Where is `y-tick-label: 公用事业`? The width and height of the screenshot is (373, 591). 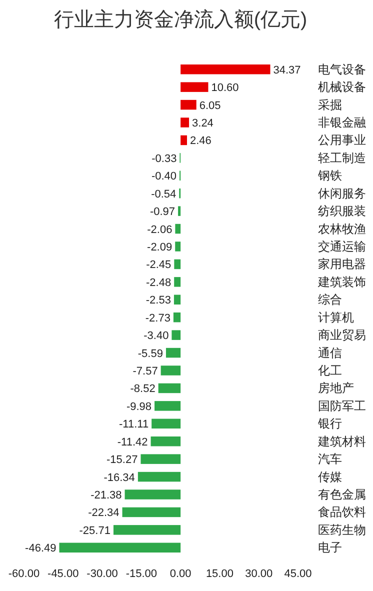 y-tick-label: 公用事业 is located at coordinates (342, 140).